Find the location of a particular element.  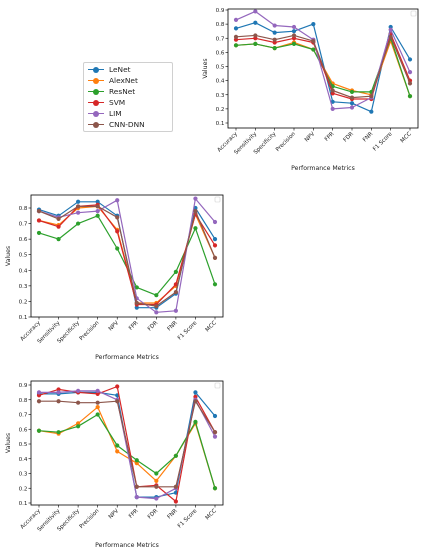

legend-swatch-lenet is located at coordinates (96, 69).